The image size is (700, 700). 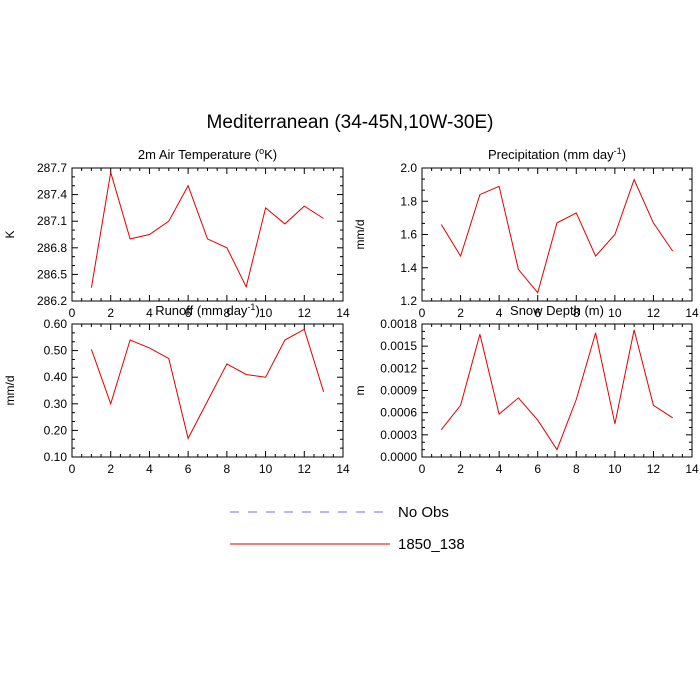 I want to click on y-tick-label: 1.4, so click(x=408, y=268).